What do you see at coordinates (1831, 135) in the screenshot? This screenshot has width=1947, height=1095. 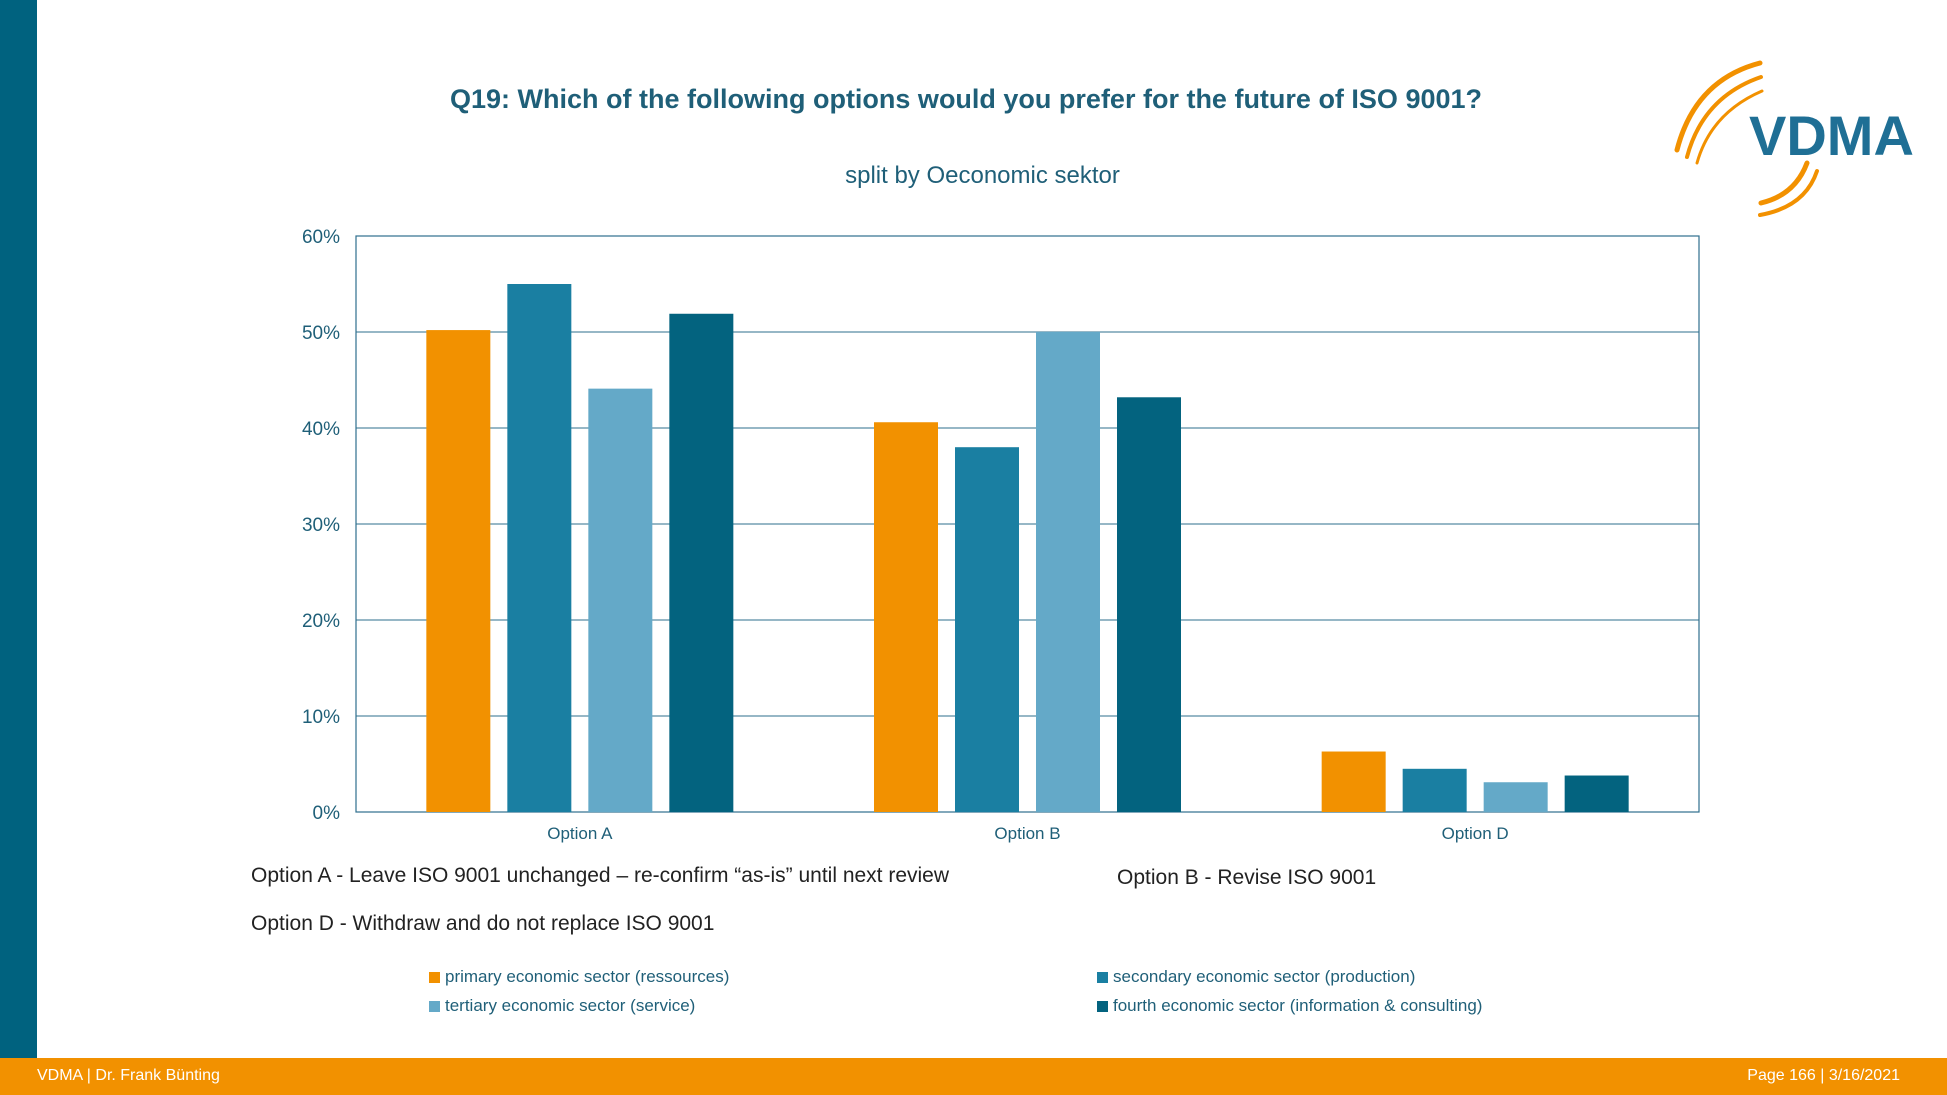 I see `logo-text: VDMA` at bounding box center [1831, 135].